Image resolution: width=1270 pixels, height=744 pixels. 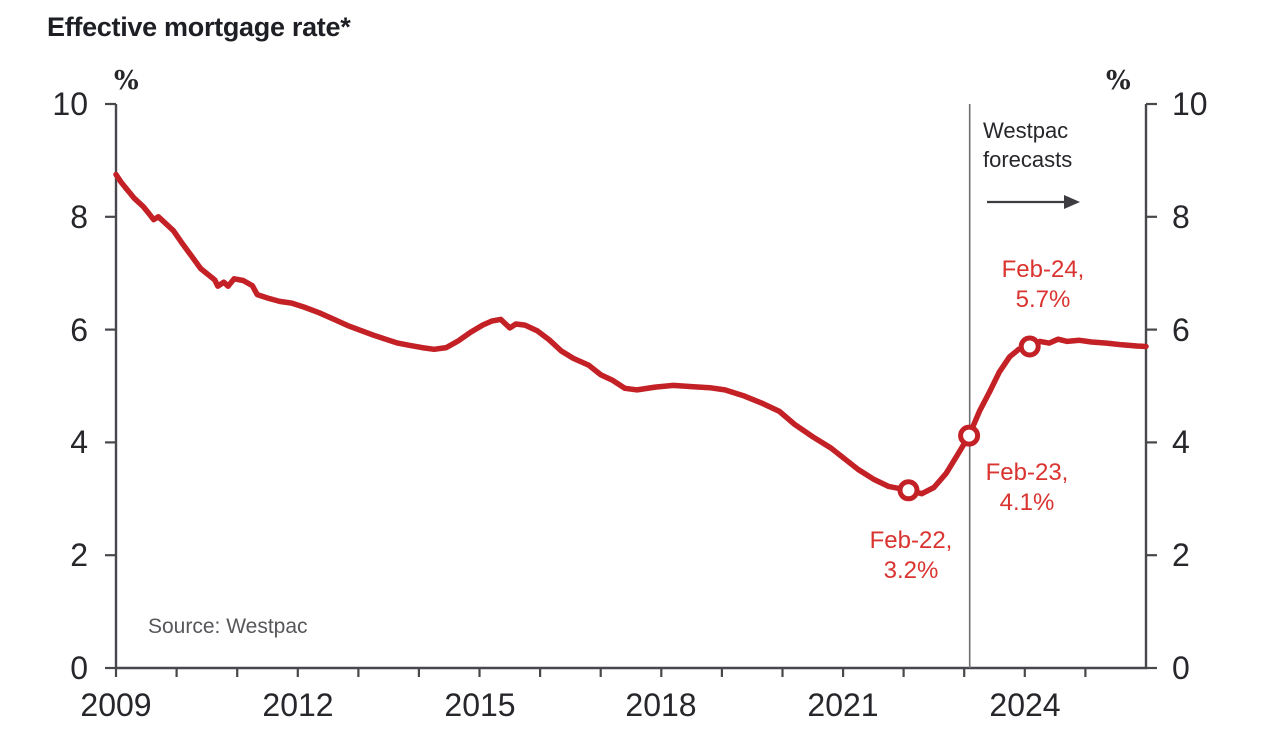 I want to click on y-axis-tick-label-left: 0, so click(x=79, y=668).